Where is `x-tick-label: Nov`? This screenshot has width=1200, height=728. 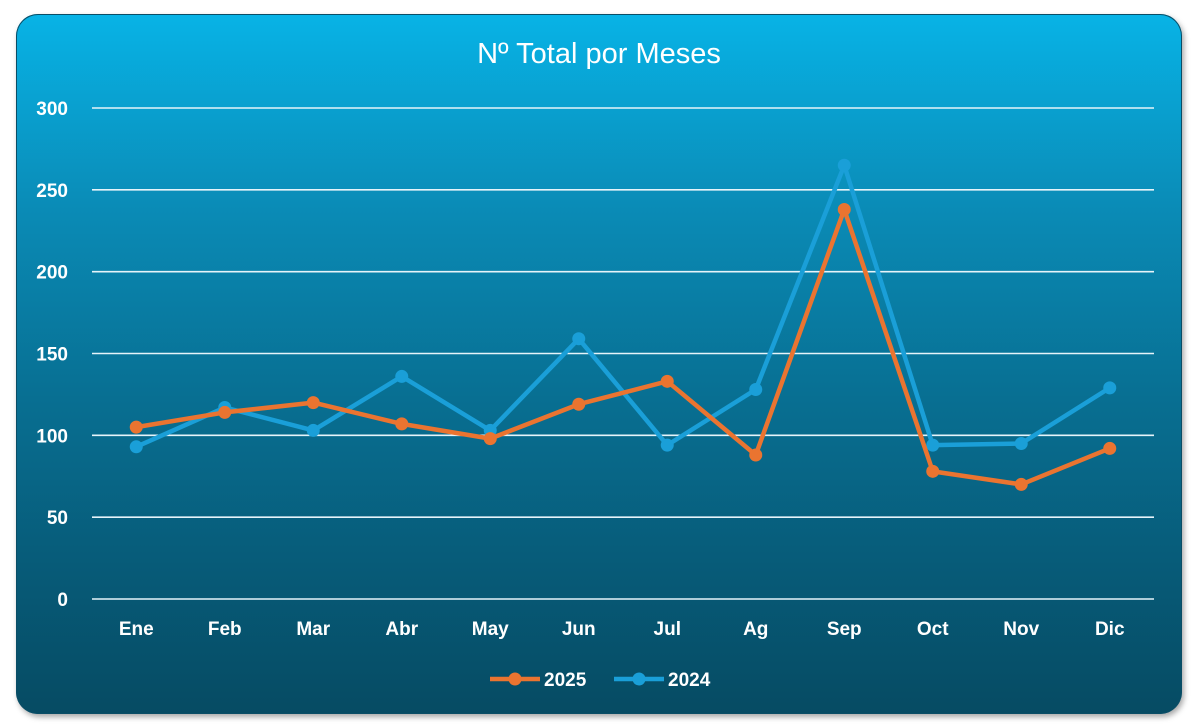
x-tick-label: Nov is located at coordinates (1021, 629).